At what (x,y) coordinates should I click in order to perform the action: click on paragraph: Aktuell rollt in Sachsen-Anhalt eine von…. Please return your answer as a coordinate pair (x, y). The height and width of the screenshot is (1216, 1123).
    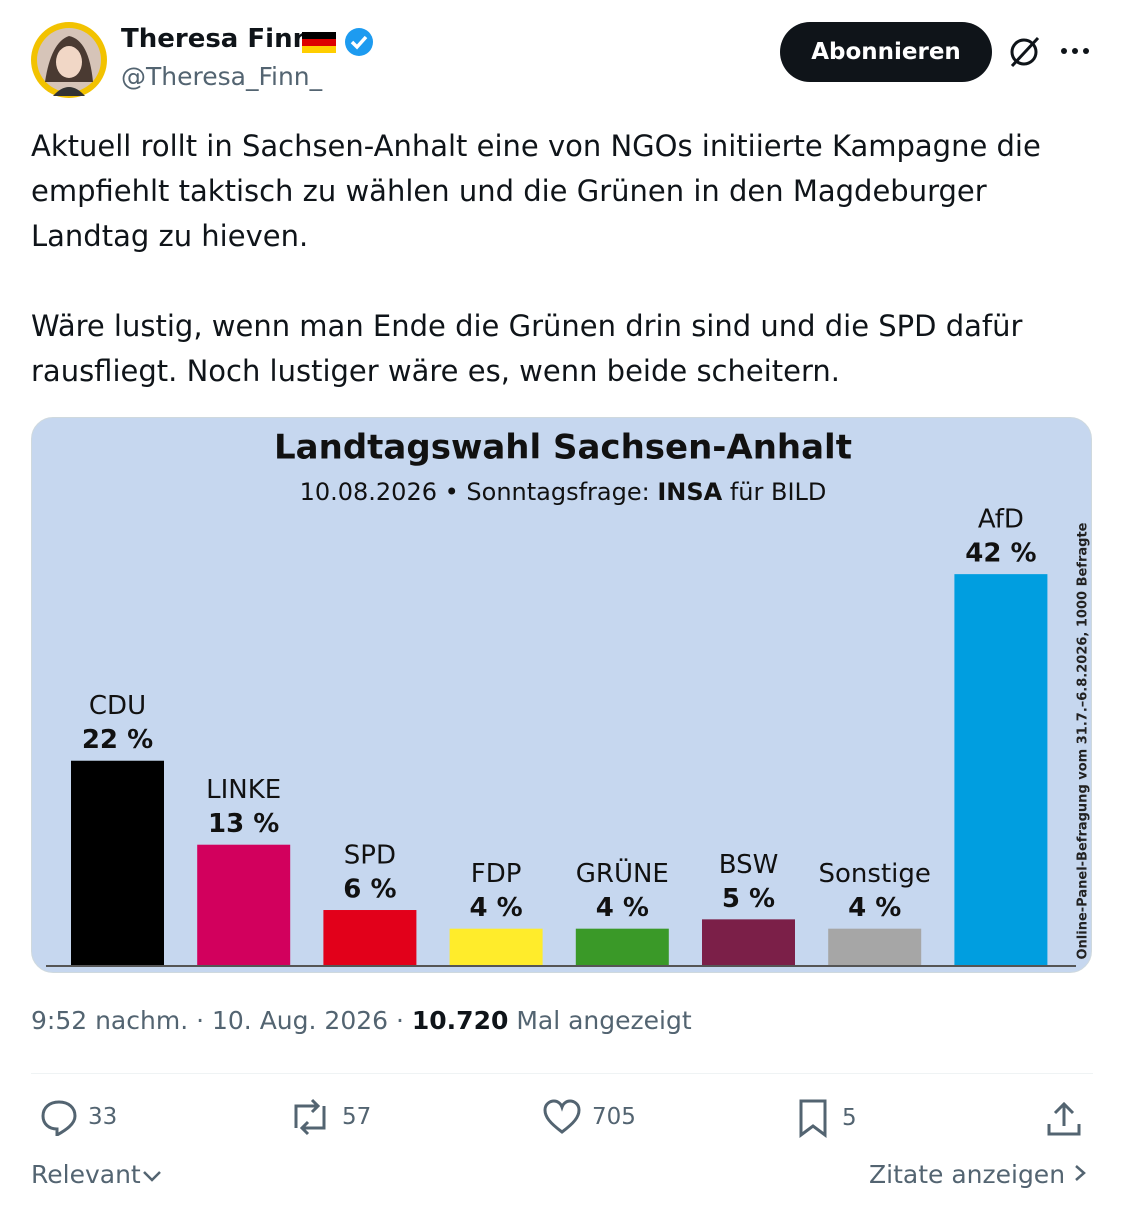
    Looking at the image, I should click on (536, 191).